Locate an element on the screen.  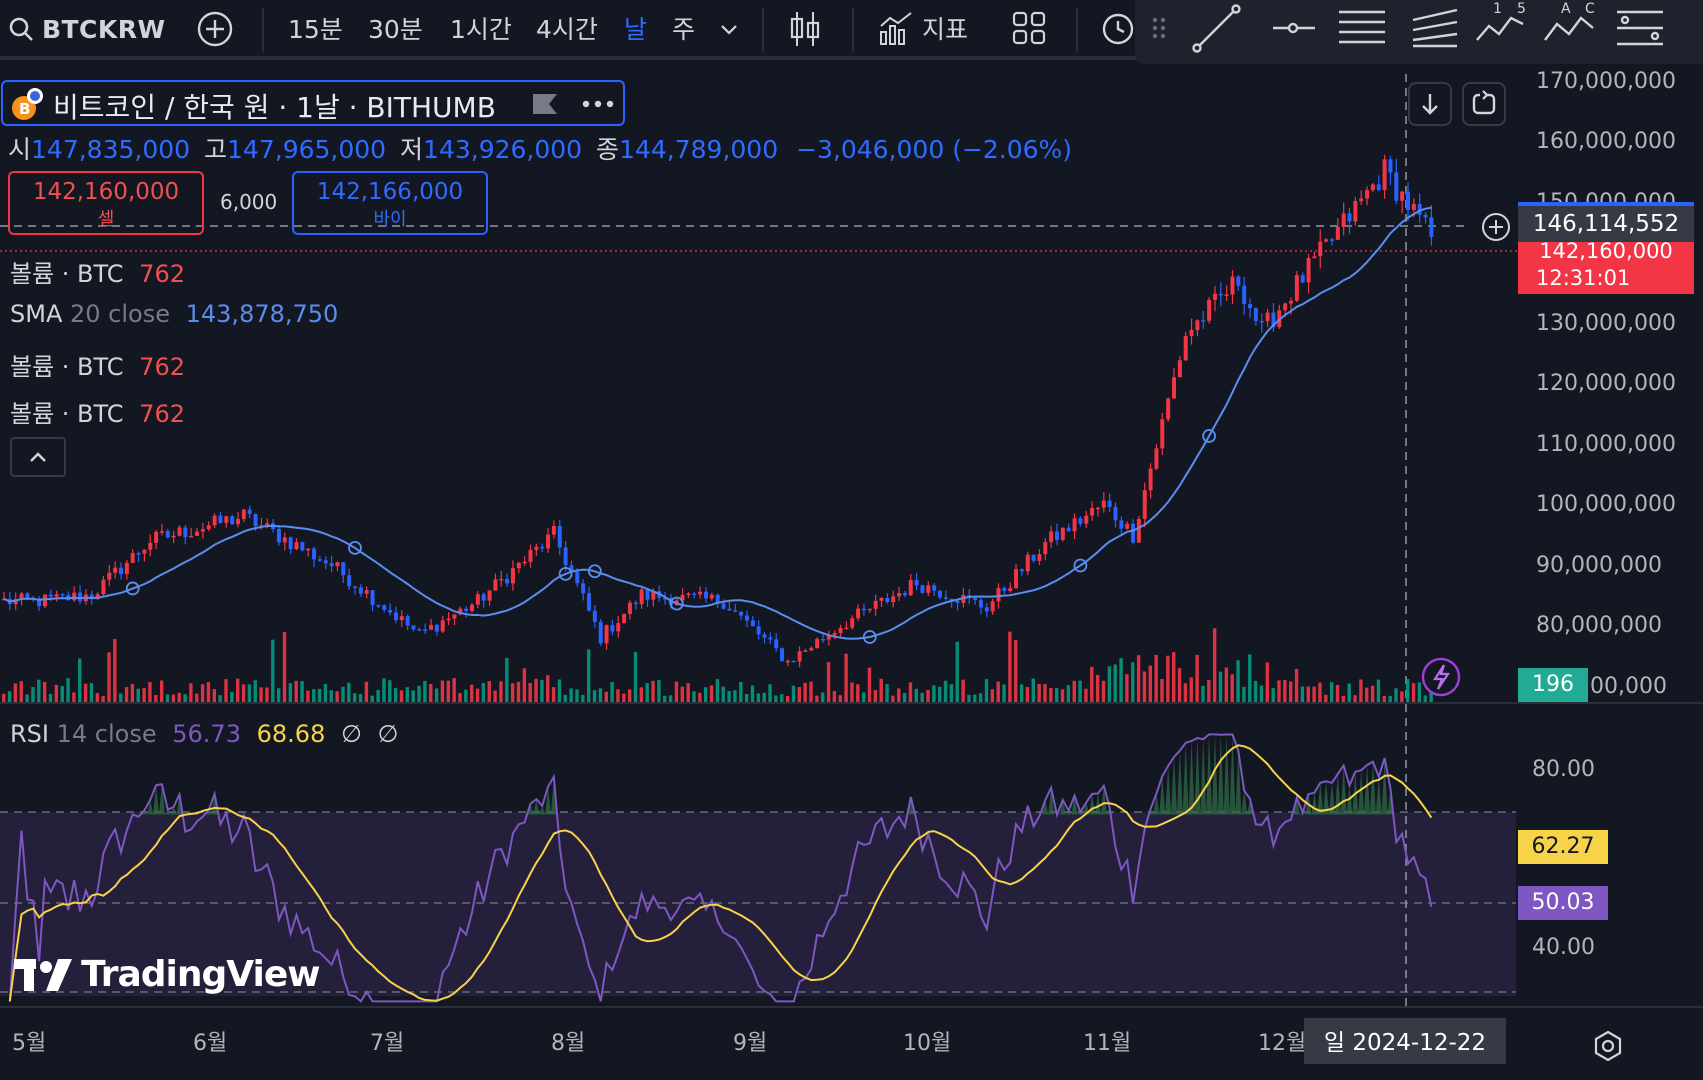
horizontal-ray-icon is located at coordinates (1294, 28).